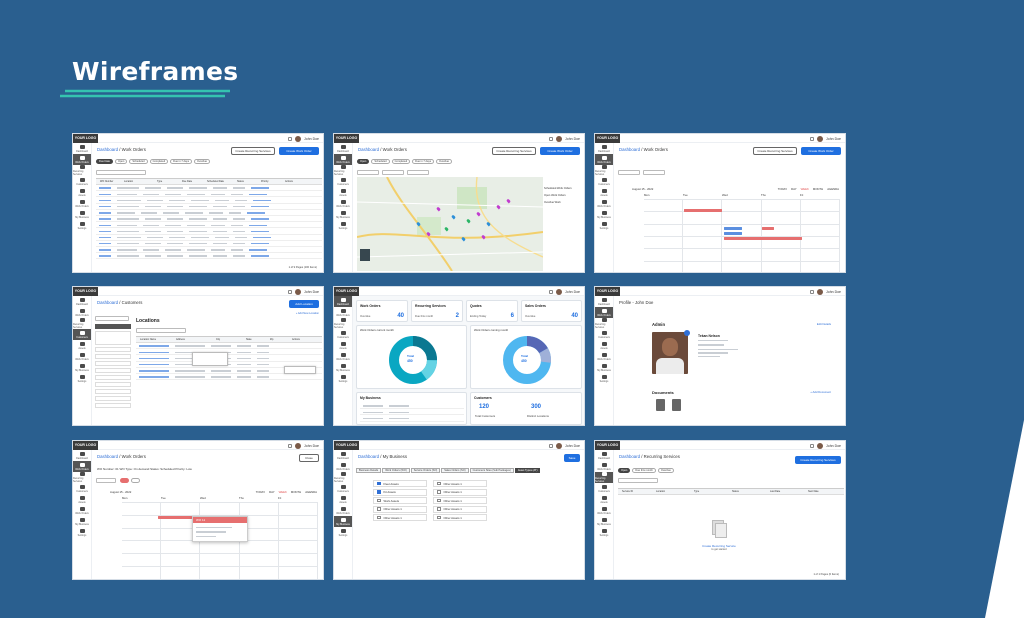  I want to click on search-input, so click(112, 318).